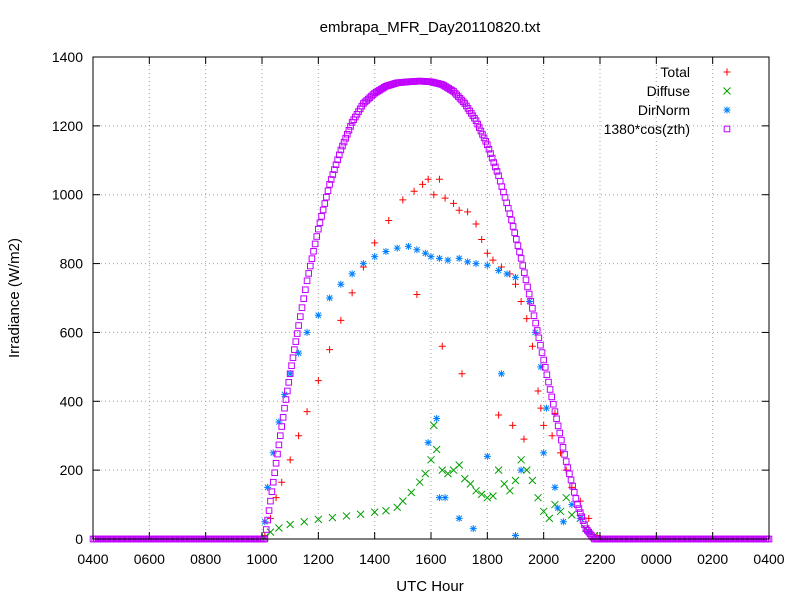  Describe the element at coordinates (67, 126) in the screenshot. I see `y-tick-label: 1200` at that location.